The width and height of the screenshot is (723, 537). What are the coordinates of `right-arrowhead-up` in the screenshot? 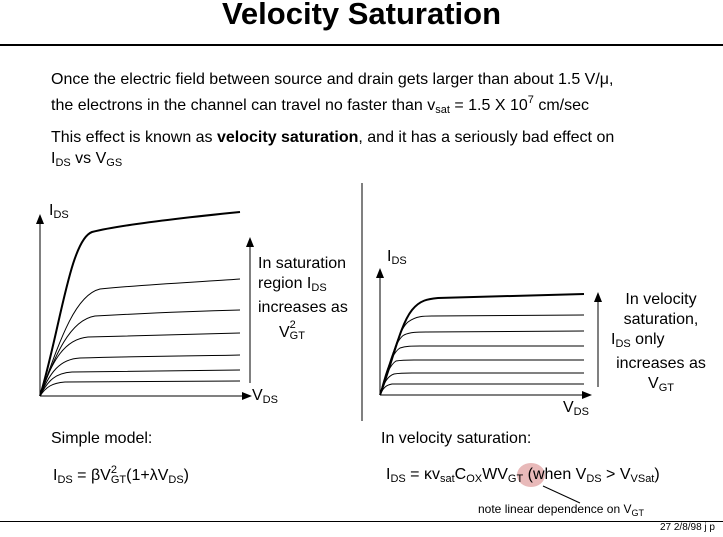 It's located at (598, 297).